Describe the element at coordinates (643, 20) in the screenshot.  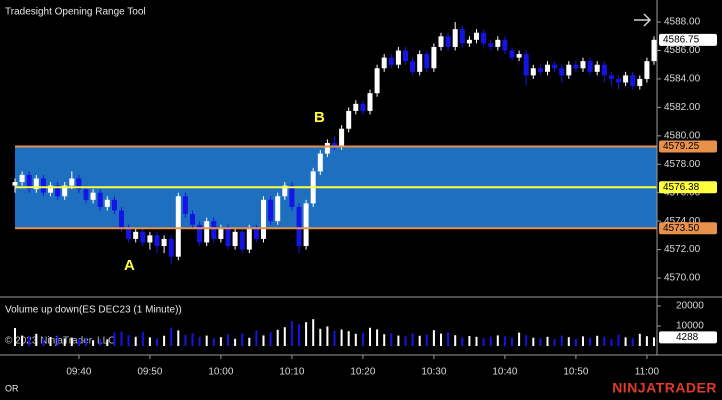
I see `scroll-arrow` at that location.